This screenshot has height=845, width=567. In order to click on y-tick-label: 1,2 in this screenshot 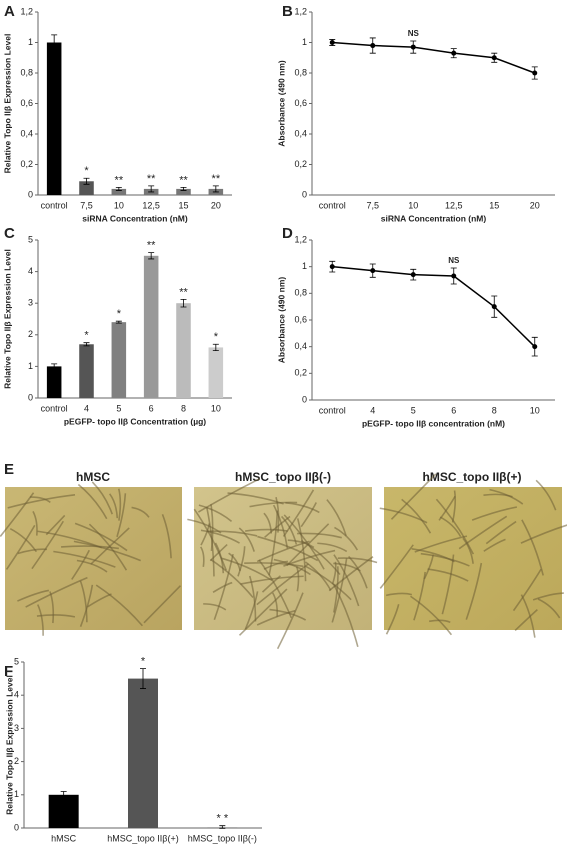, I will do `click(26, 11)`.